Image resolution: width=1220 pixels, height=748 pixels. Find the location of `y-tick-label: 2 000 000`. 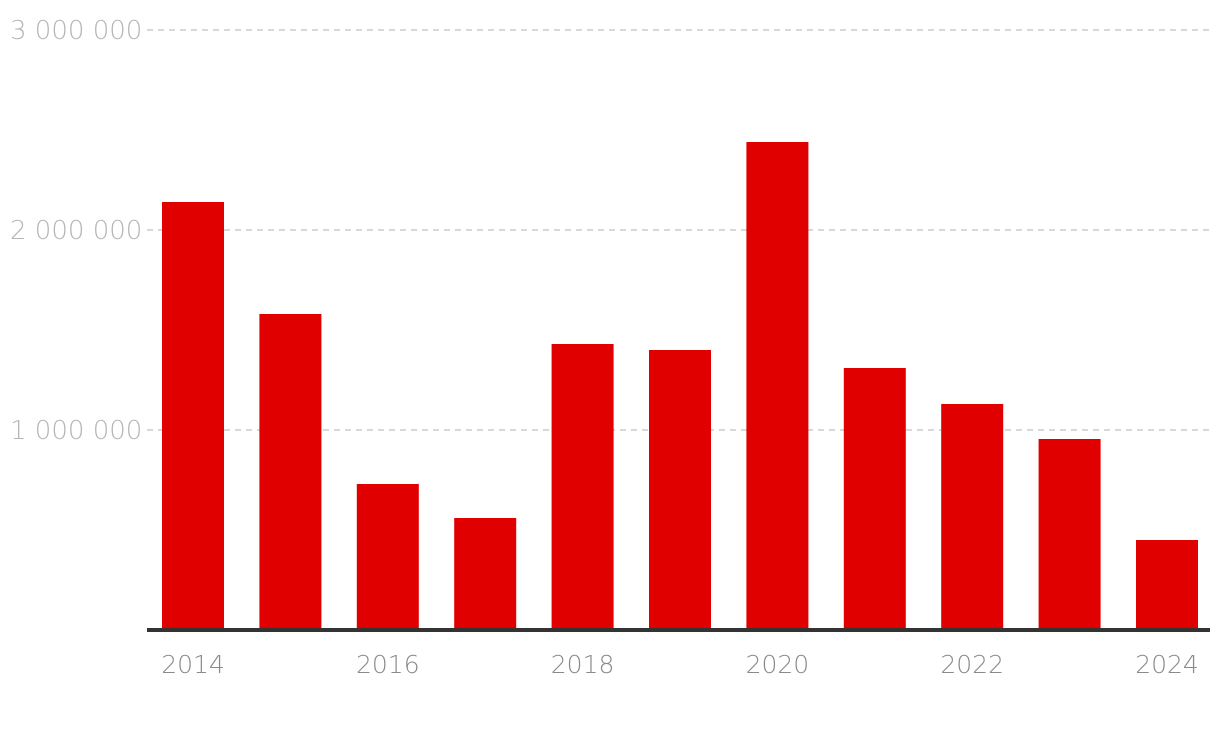

y-tick-label: 2 000 000 is located at coordinates (76, 231).